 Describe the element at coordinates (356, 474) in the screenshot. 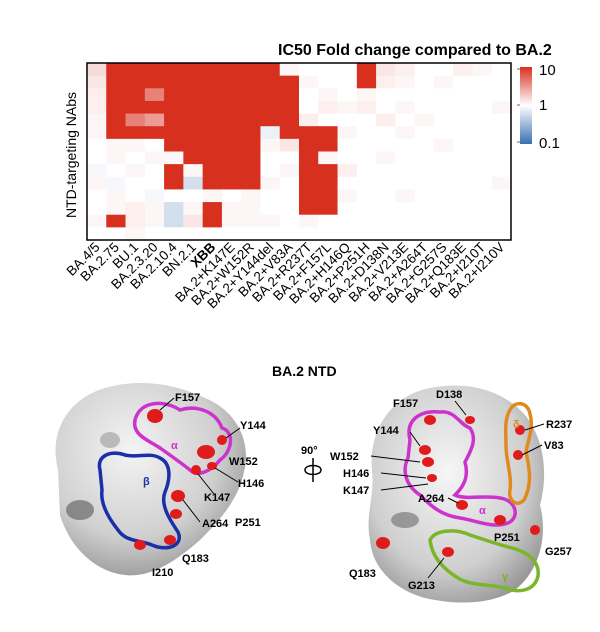

I see `right-label-h146: H146` at that location.